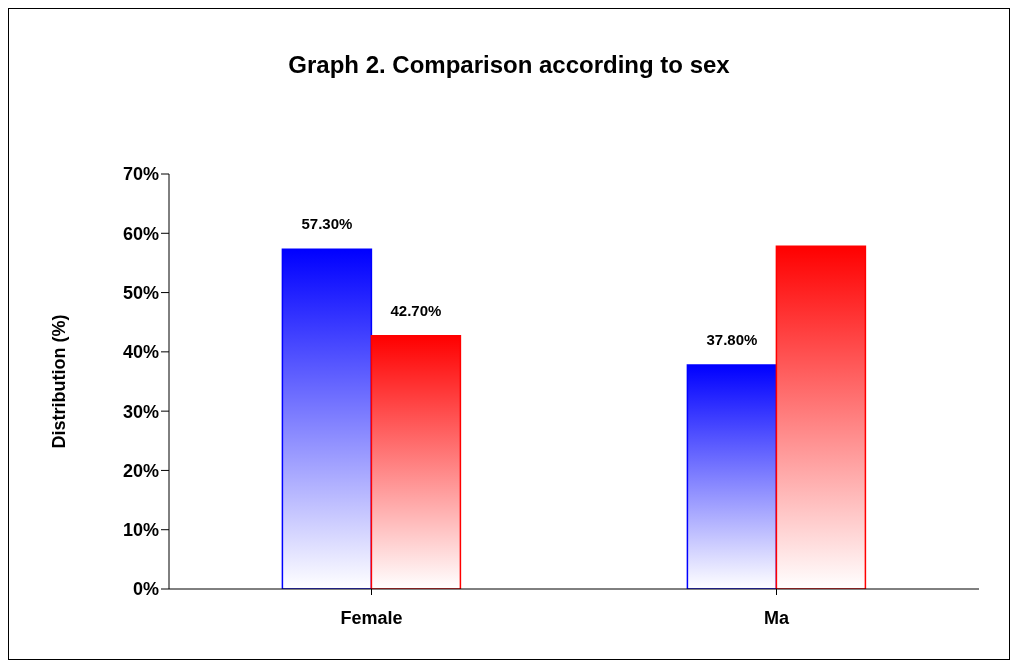  Describe the element at coordinates (145, 589) in the screenshot. I see `y-tick-label: 0%` at that location.